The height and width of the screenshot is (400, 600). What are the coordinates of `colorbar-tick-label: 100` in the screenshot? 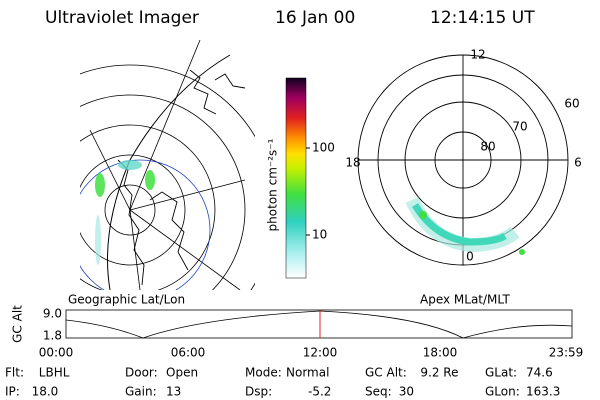 It's located at (323, 148).